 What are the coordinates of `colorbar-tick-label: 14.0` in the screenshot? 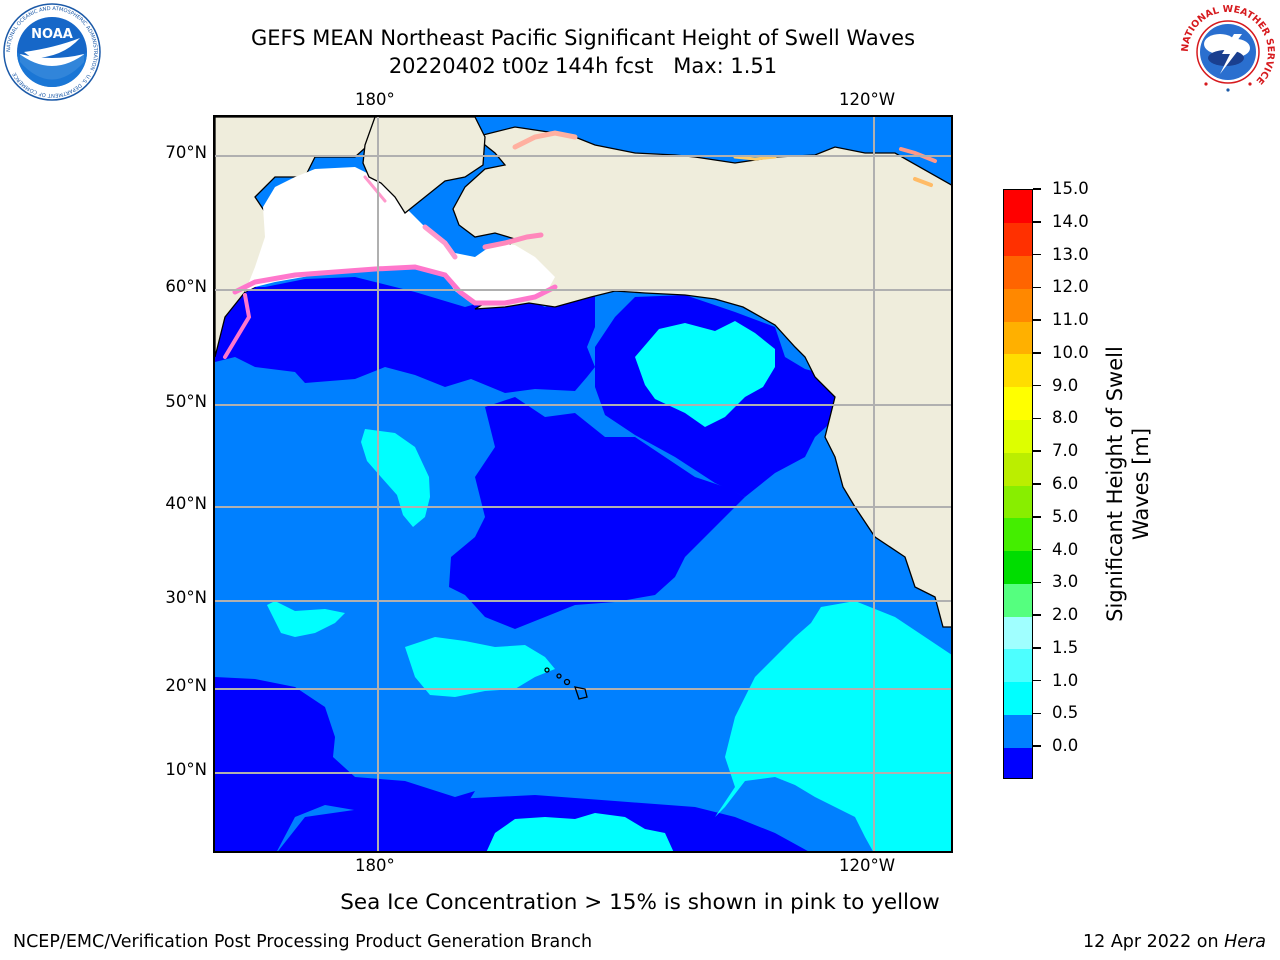 It's located at (1070, 221).